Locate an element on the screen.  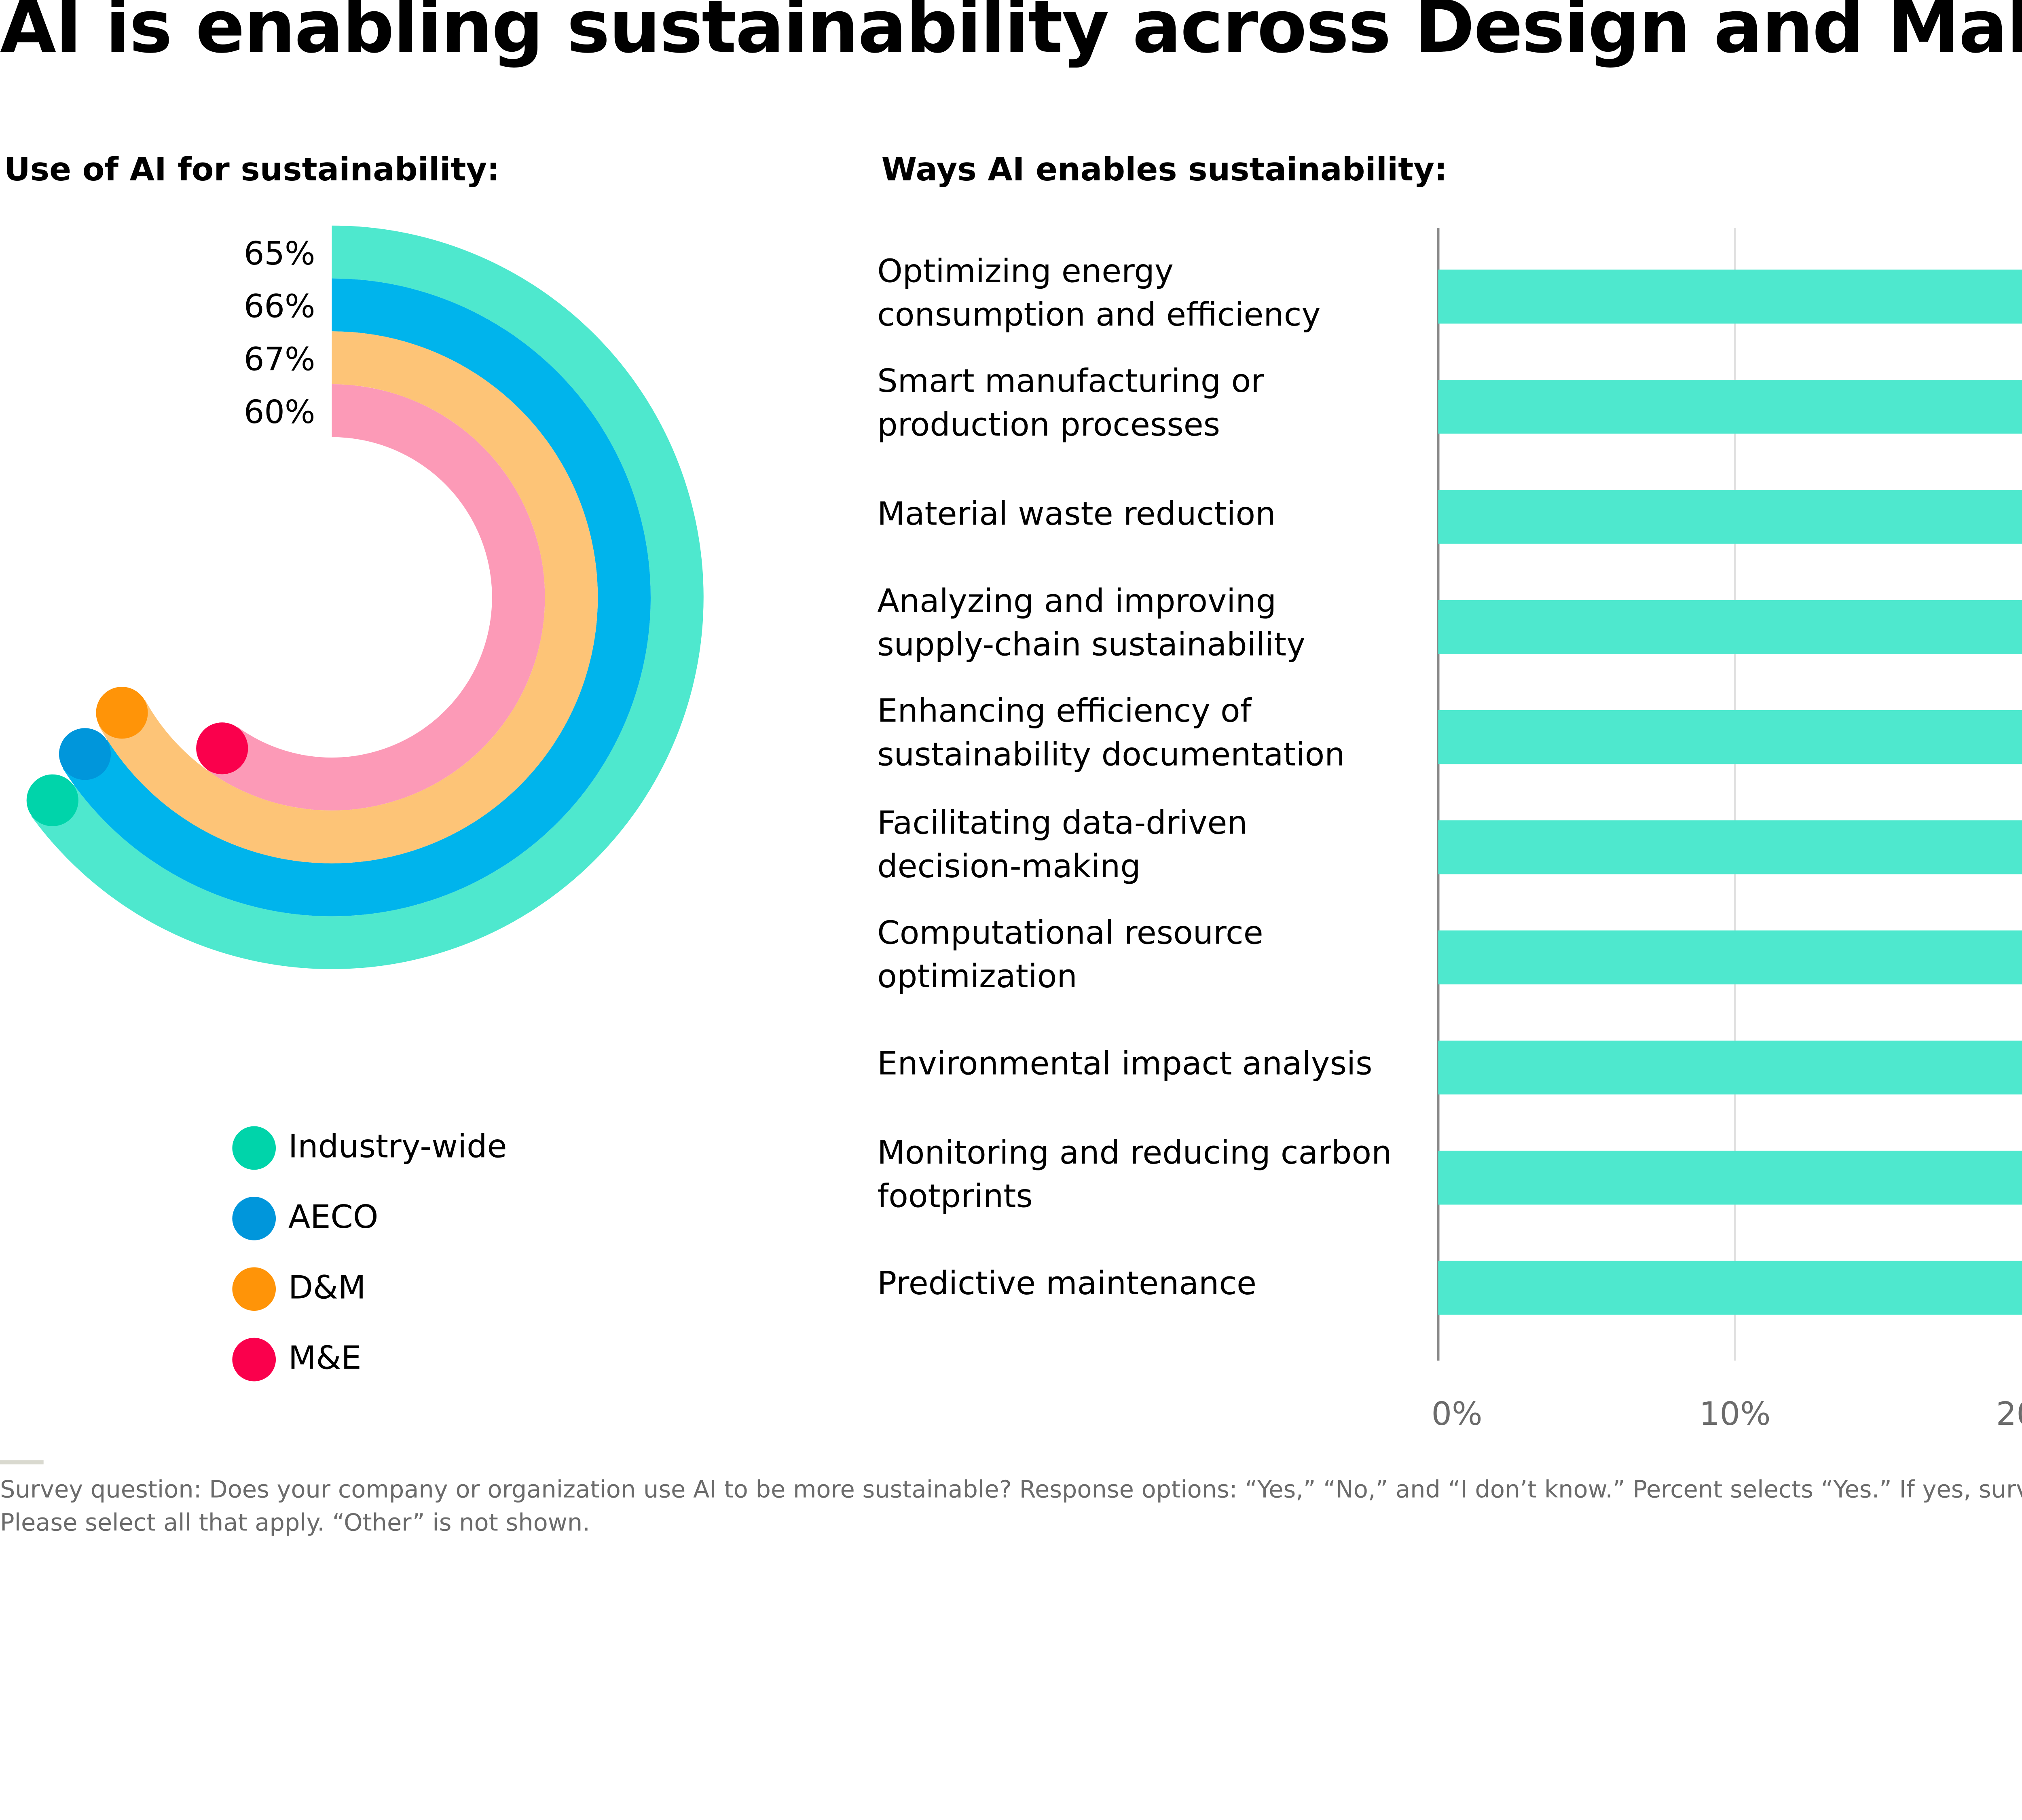
category-label-line: Material waste reduction is located at coordinates (1076, 514).